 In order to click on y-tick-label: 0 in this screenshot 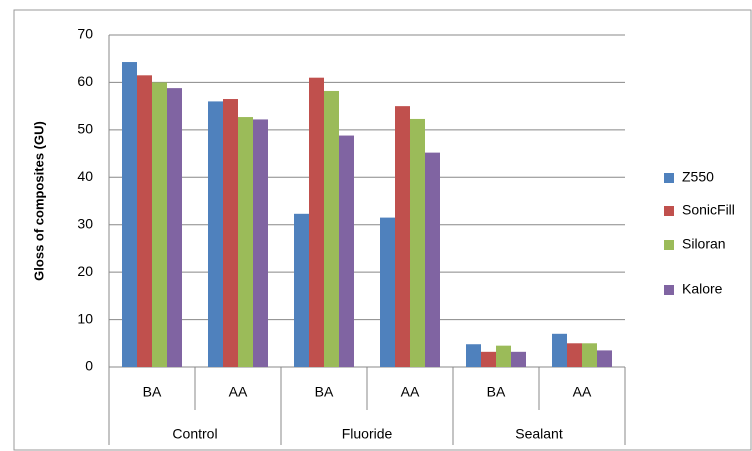, I will do `click(89, 366)`.